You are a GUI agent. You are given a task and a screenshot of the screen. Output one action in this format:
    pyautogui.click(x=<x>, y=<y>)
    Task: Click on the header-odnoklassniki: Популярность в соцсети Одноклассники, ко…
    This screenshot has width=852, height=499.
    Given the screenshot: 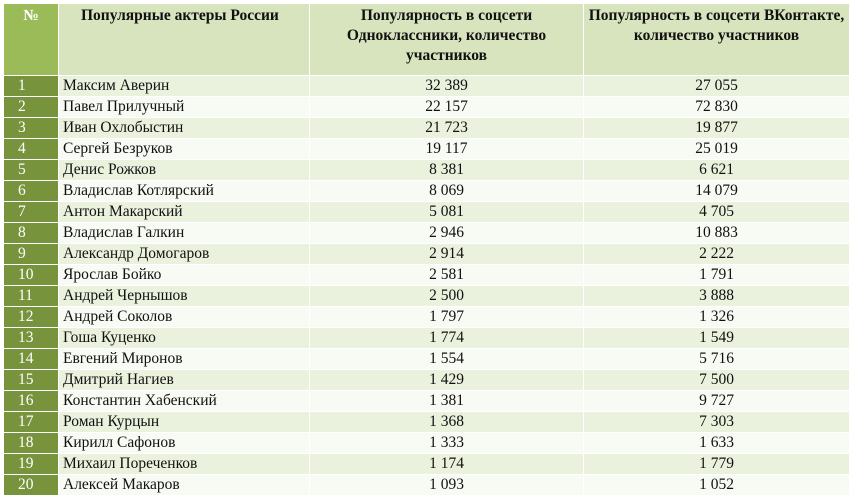 What is the action you would take?
    pyautogui.click(x=446, y=39)
    